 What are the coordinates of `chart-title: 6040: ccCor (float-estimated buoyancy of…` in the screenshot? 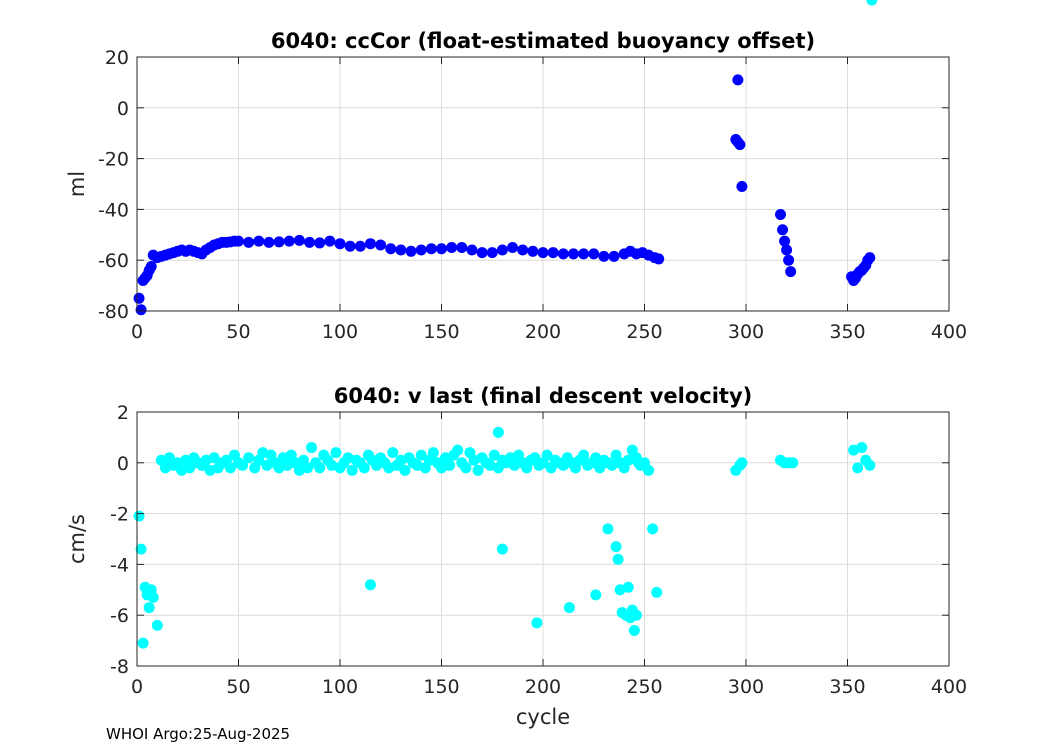 It's located at (543, 41).